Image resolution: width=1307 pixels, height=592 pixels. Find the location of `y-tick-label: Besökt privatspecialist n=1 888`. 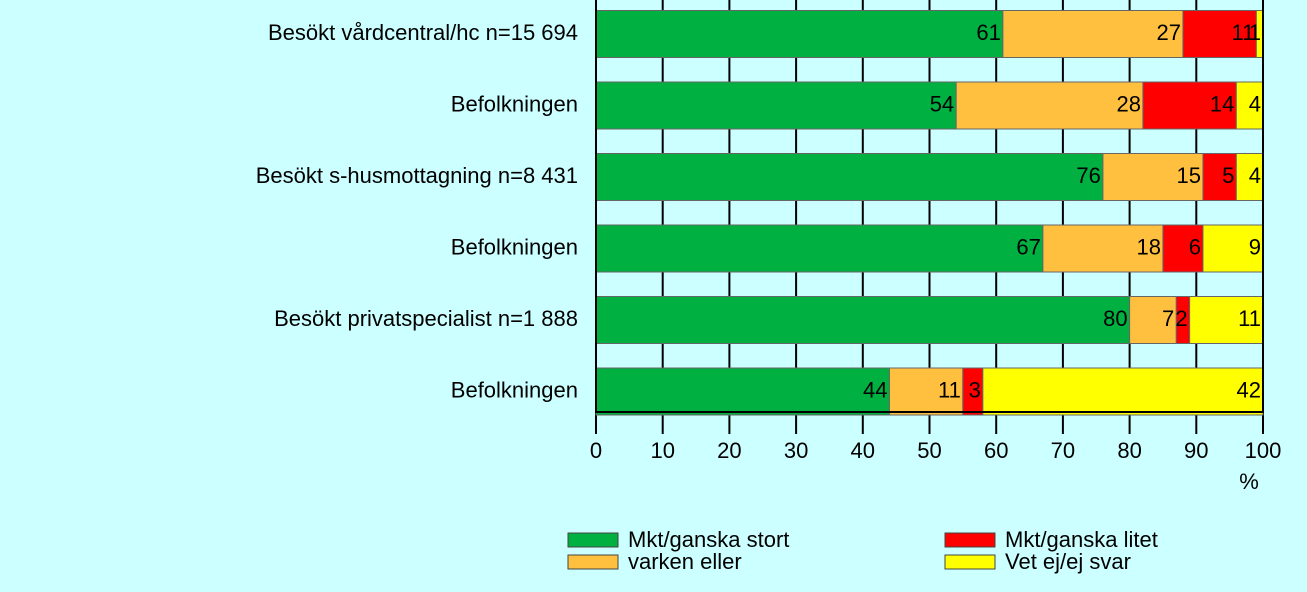

y-tick-label: Besökt privatspecialist n=1 888 is located at coordinates (426, 318).